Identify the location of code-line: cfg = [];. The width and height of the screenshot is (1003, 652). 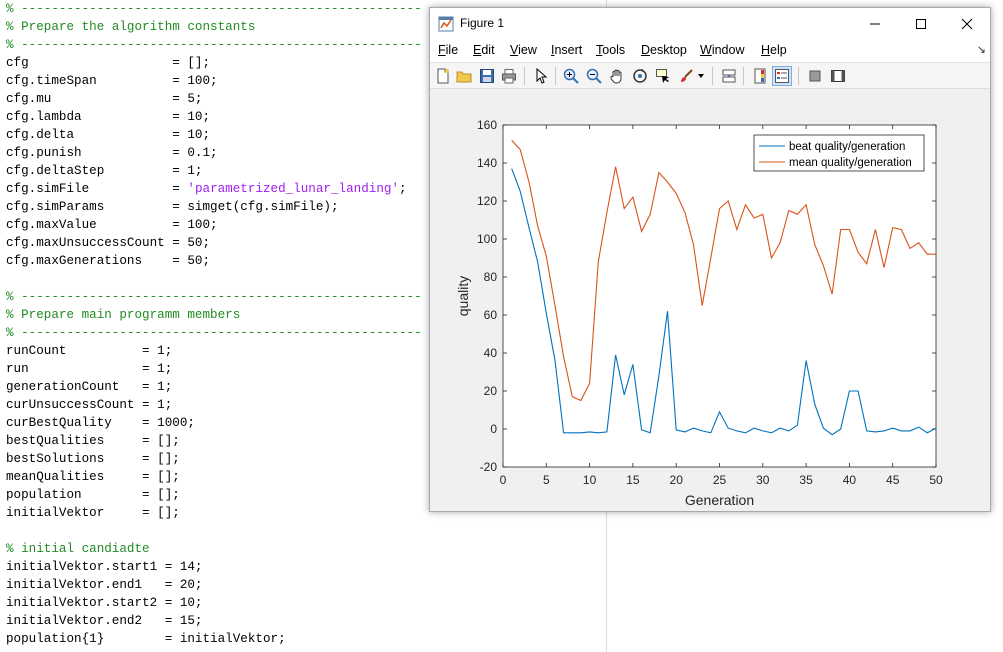
(108, 63).